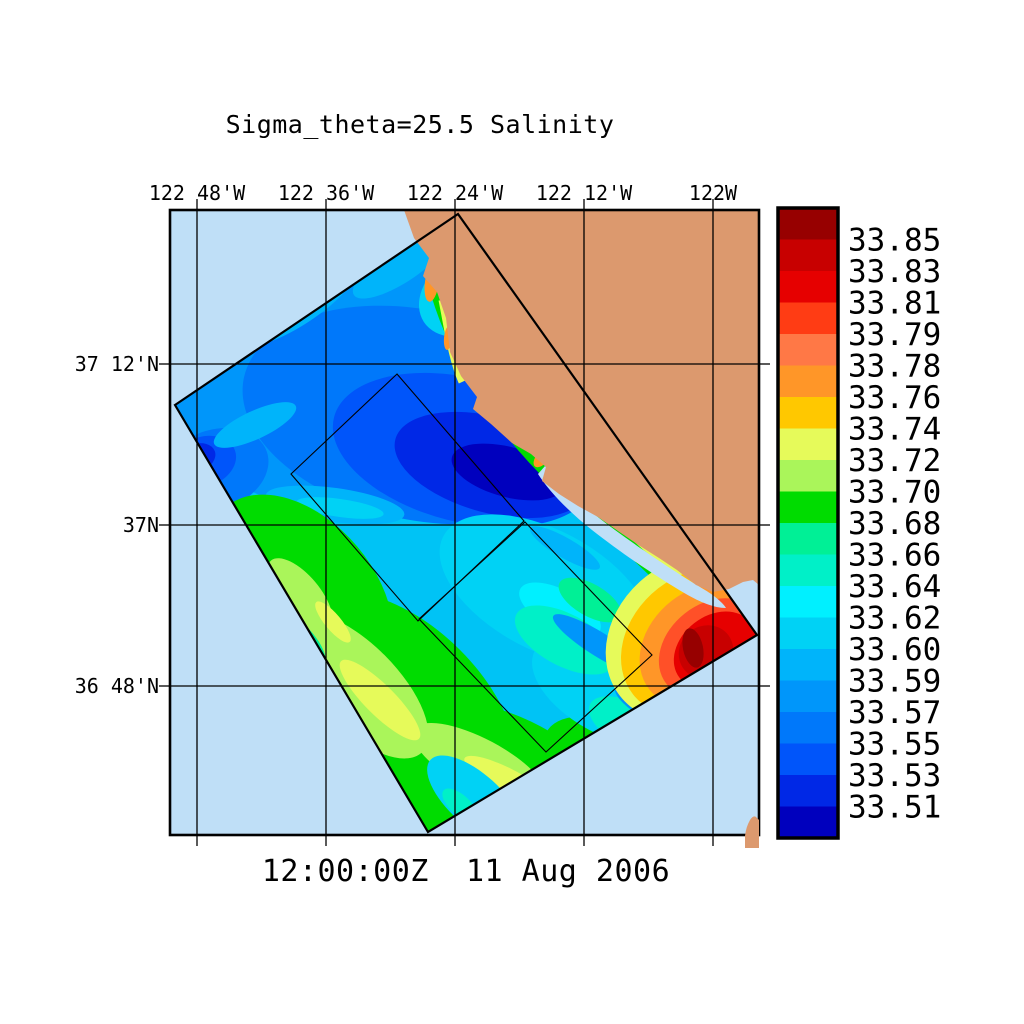 The width and height of the screenshot is (1024, 1024). I want to click on colorbar-value-label: 33.55, so click(894, 745).